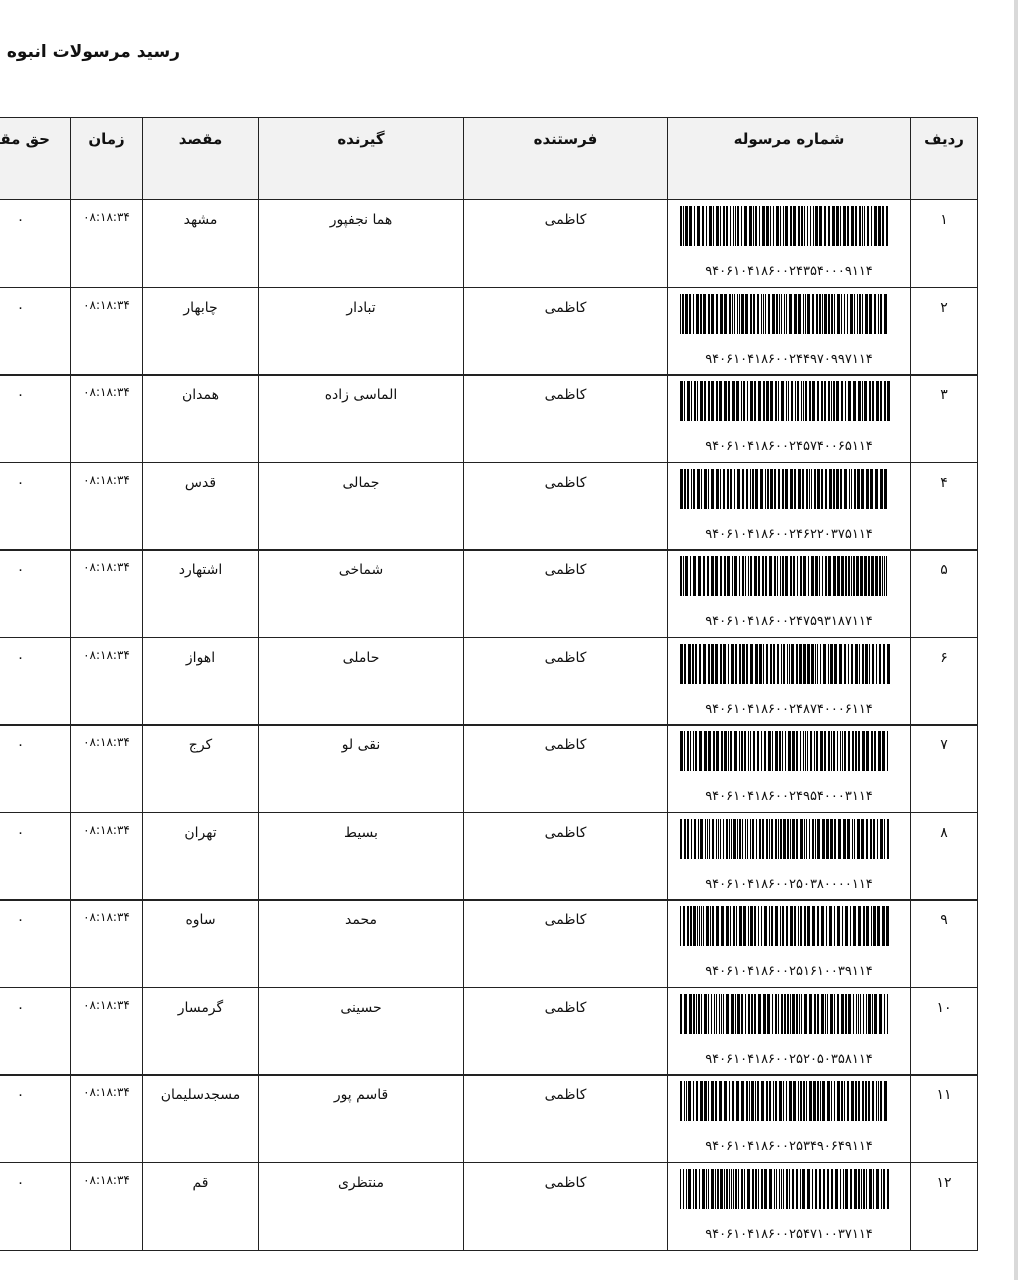 Image resolution: width=1018 pixels, height=1280 pixels. I want to click on table-cell: همدان, so click(200, 418).